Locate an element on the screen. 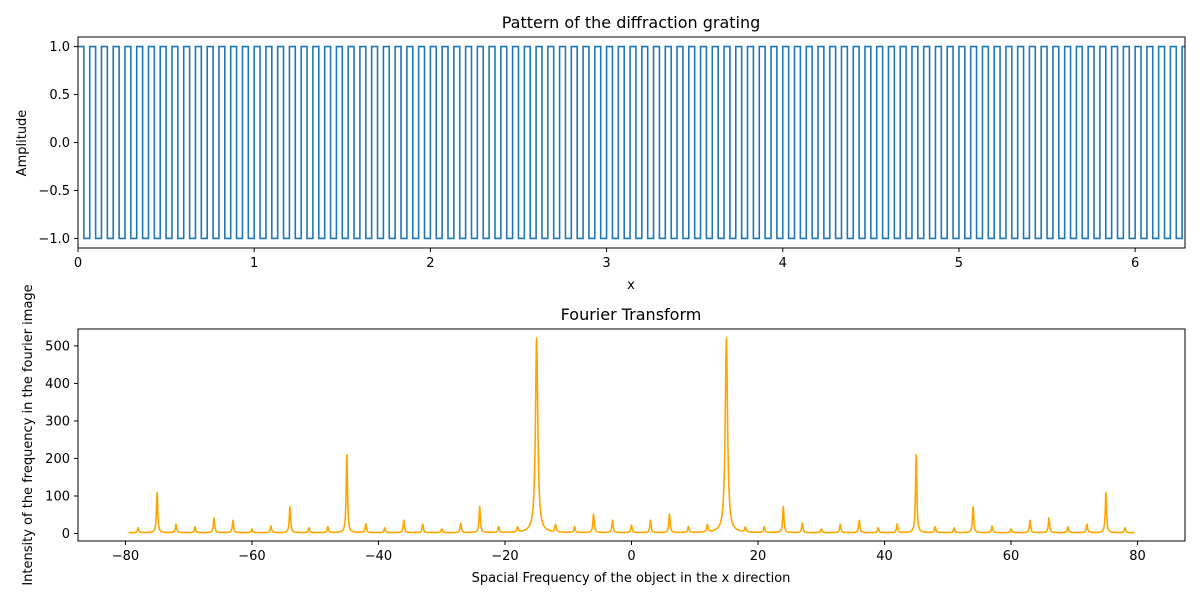  x-tick-label: 4 is located at coordinates (783, 263).